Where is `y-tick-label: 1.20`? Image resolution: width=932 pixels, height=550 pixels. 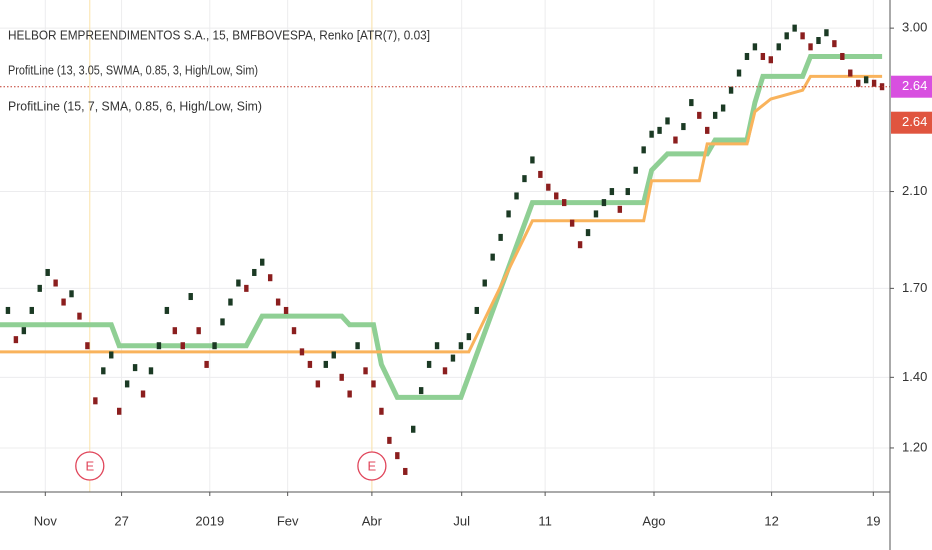 y-tick-label: 1.20 is located at coordinates (914, 446).